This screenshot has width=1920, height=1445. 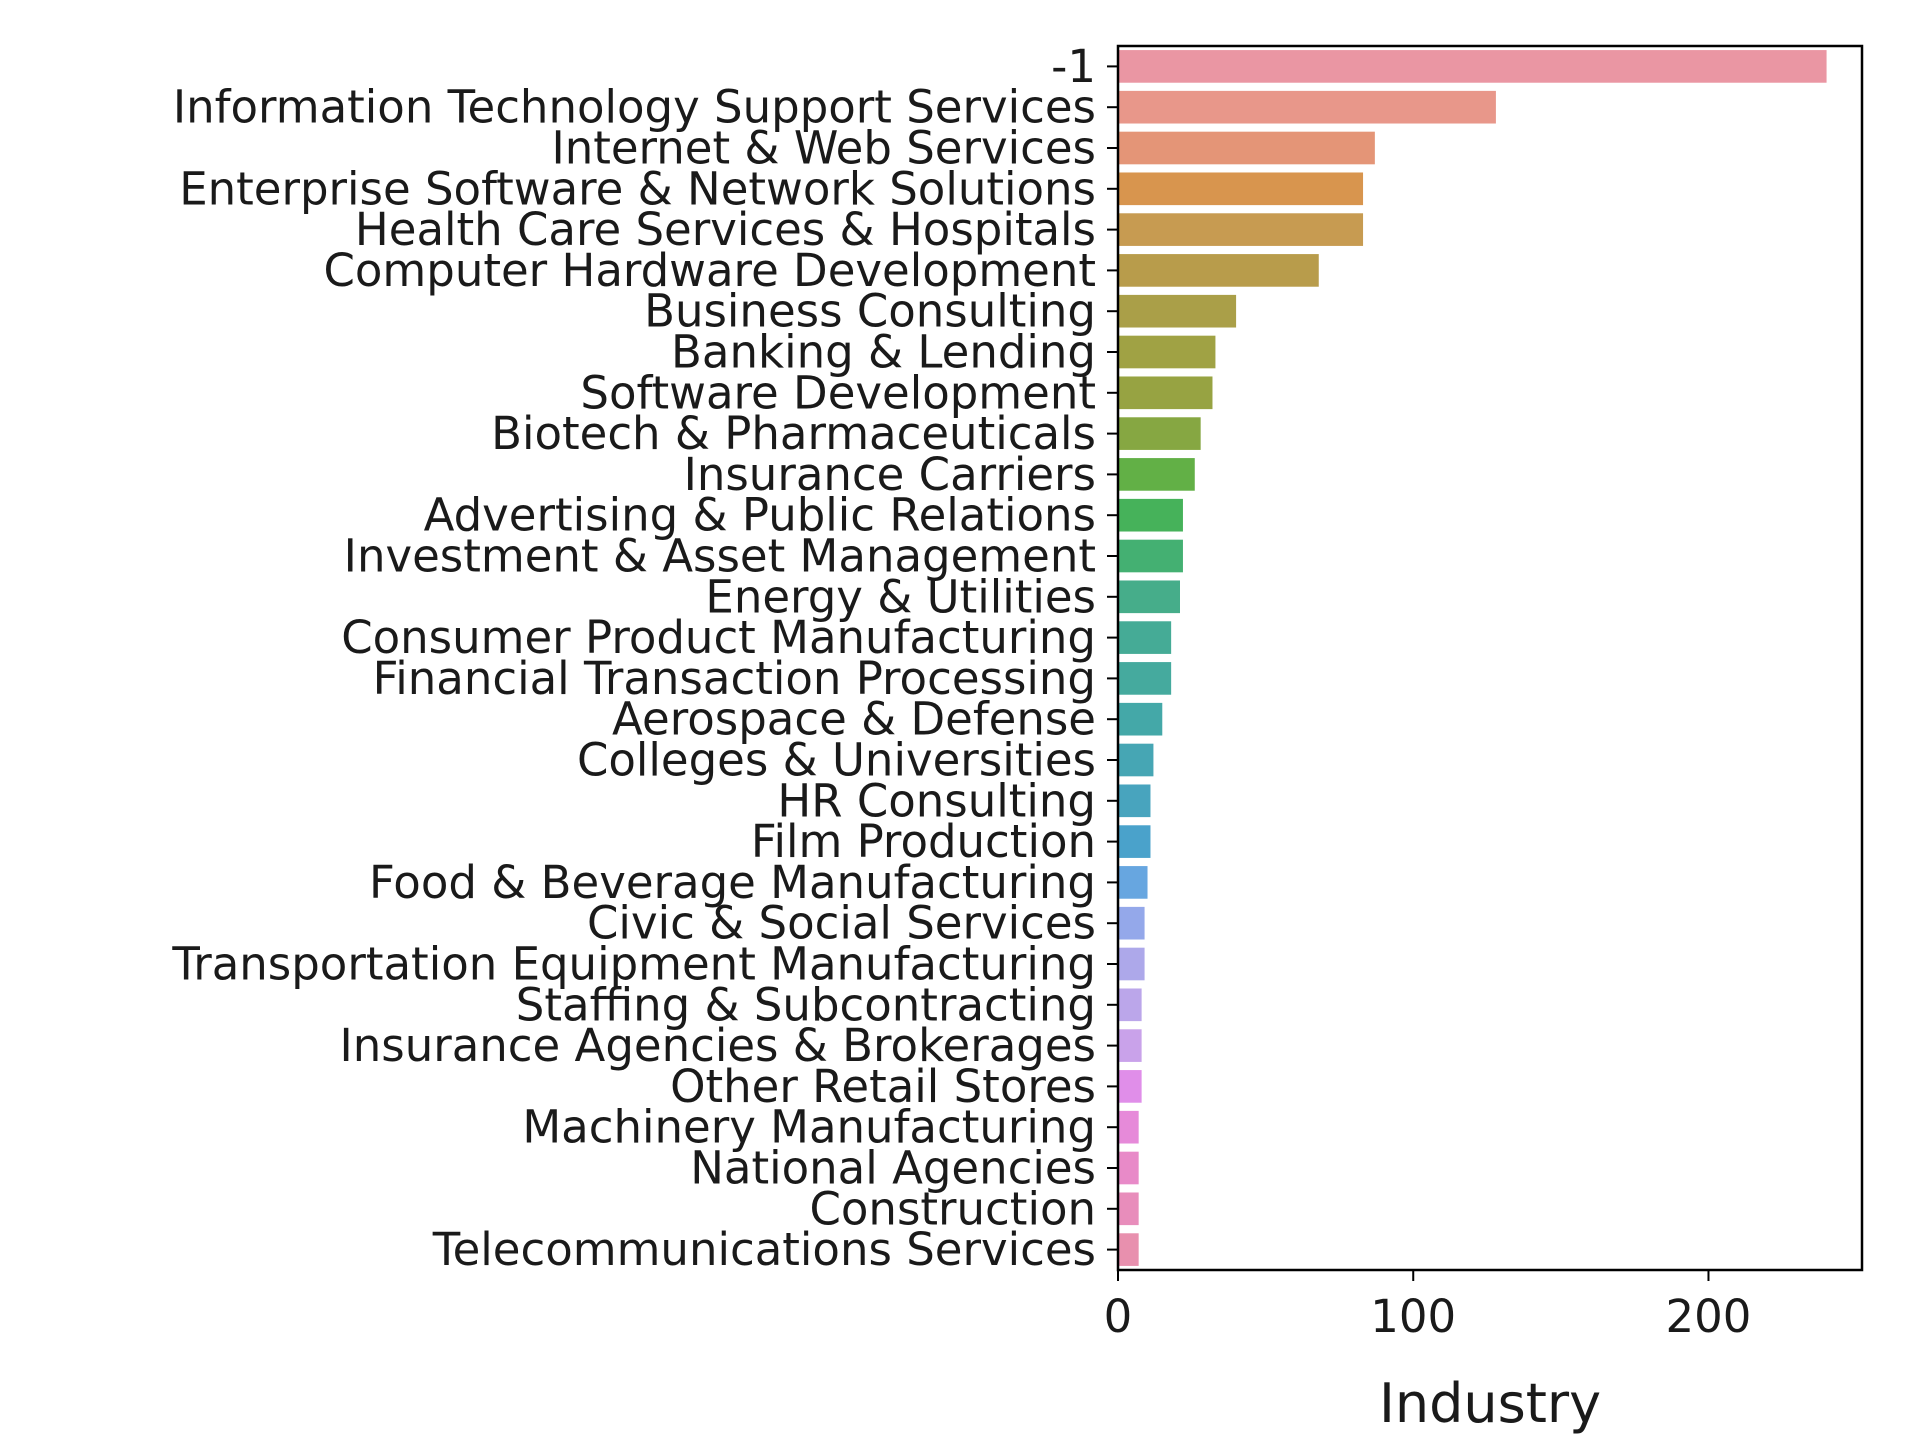 I want to click on y-tick-label: Computer Hardware Development, so click(x=709, y=270).